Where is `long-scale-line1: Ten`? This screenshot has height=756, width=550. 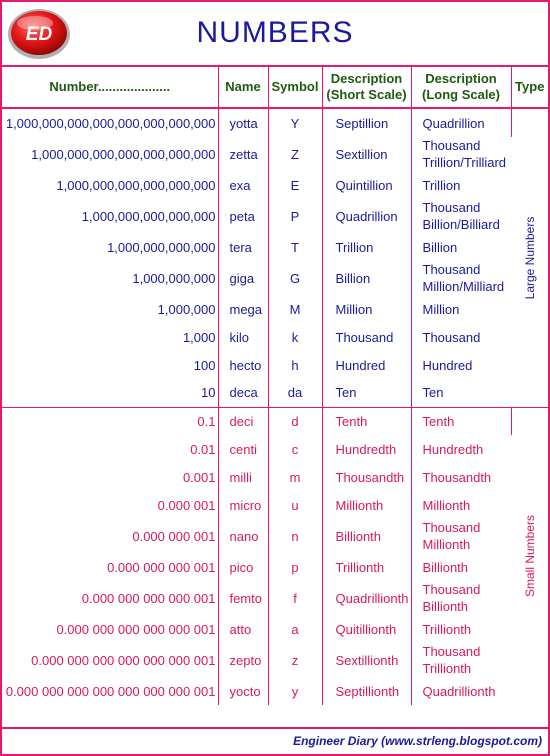 long-scale-line1: Ten is located at coordinates (433, 393).